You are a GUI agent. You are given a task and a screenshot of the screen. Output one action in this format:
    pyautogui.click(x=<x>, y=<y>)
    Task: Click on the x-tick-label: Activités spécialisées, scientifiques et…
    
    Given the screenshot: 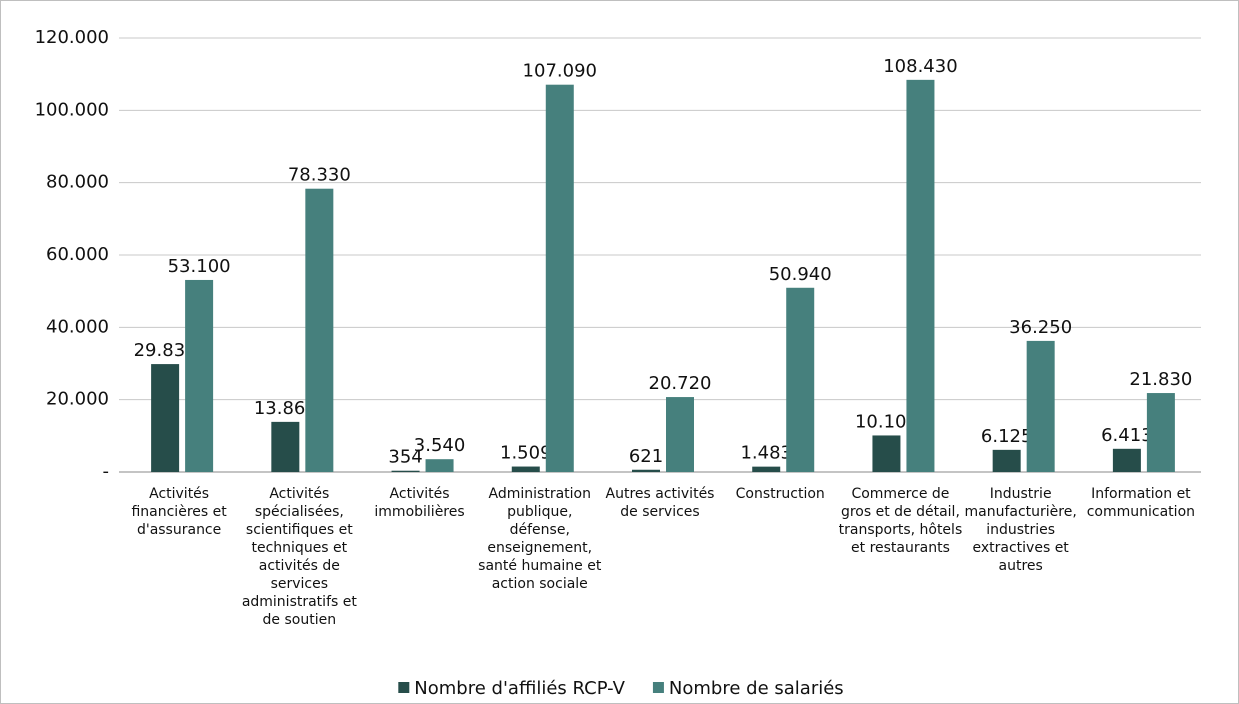 What is the action you would take?
    pyautogui.click(x=299, y=557)
    